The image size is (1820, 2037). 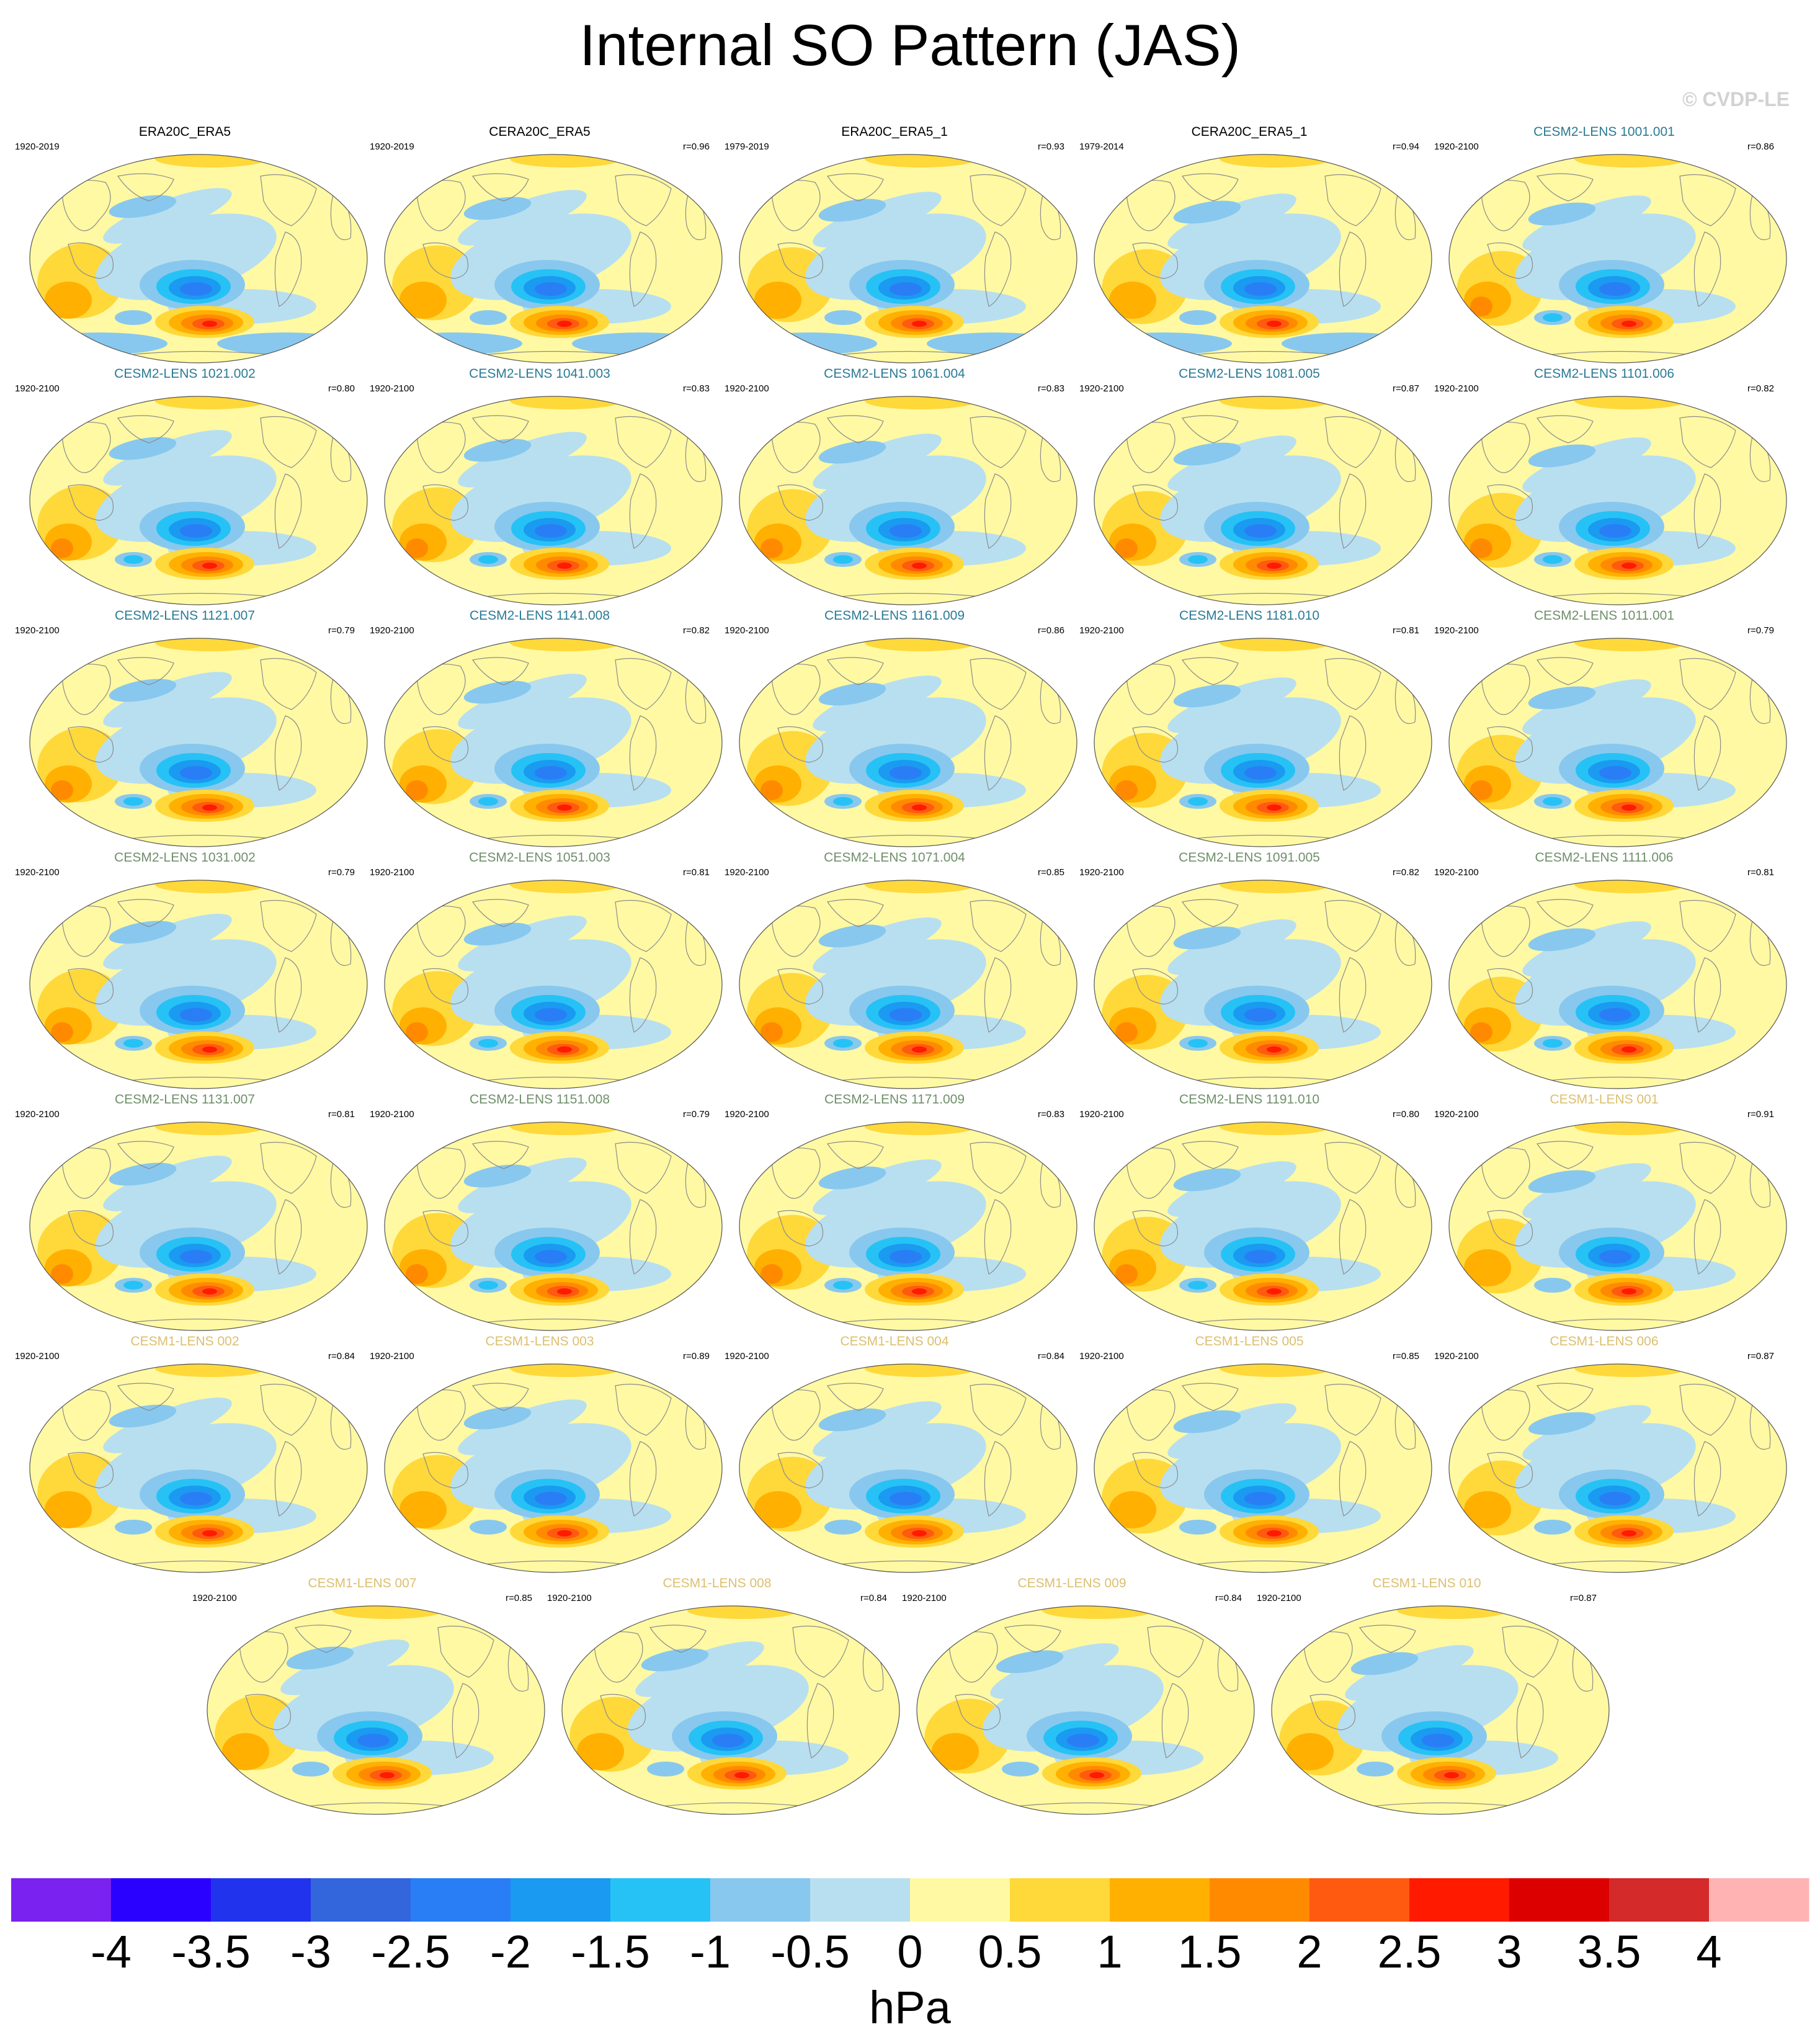 I want to click on panel-title: CESM2-LENS 1011.001, so click(x=1604, y=615).